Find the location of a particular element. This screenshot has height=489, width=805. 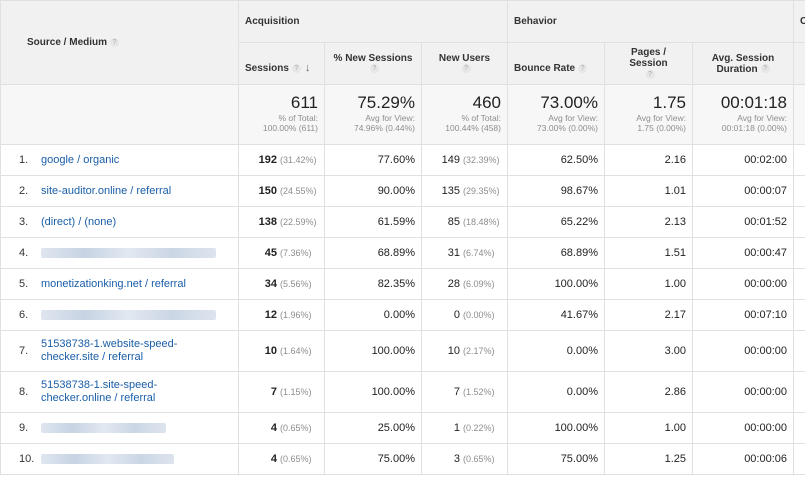

source-medium-link: site-auditor.online / referral is located at coordinates (106, 190).